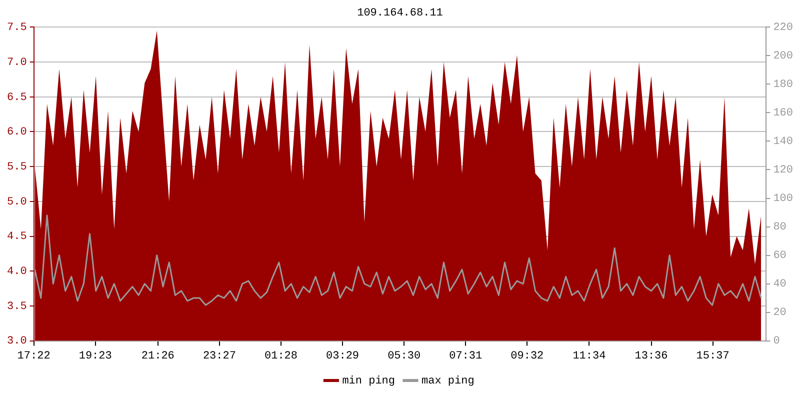  What do you see at coordinates (16, 306) in the screenshot?
I see `y-tick-label: 3.5` at bounding box center [16, 306].